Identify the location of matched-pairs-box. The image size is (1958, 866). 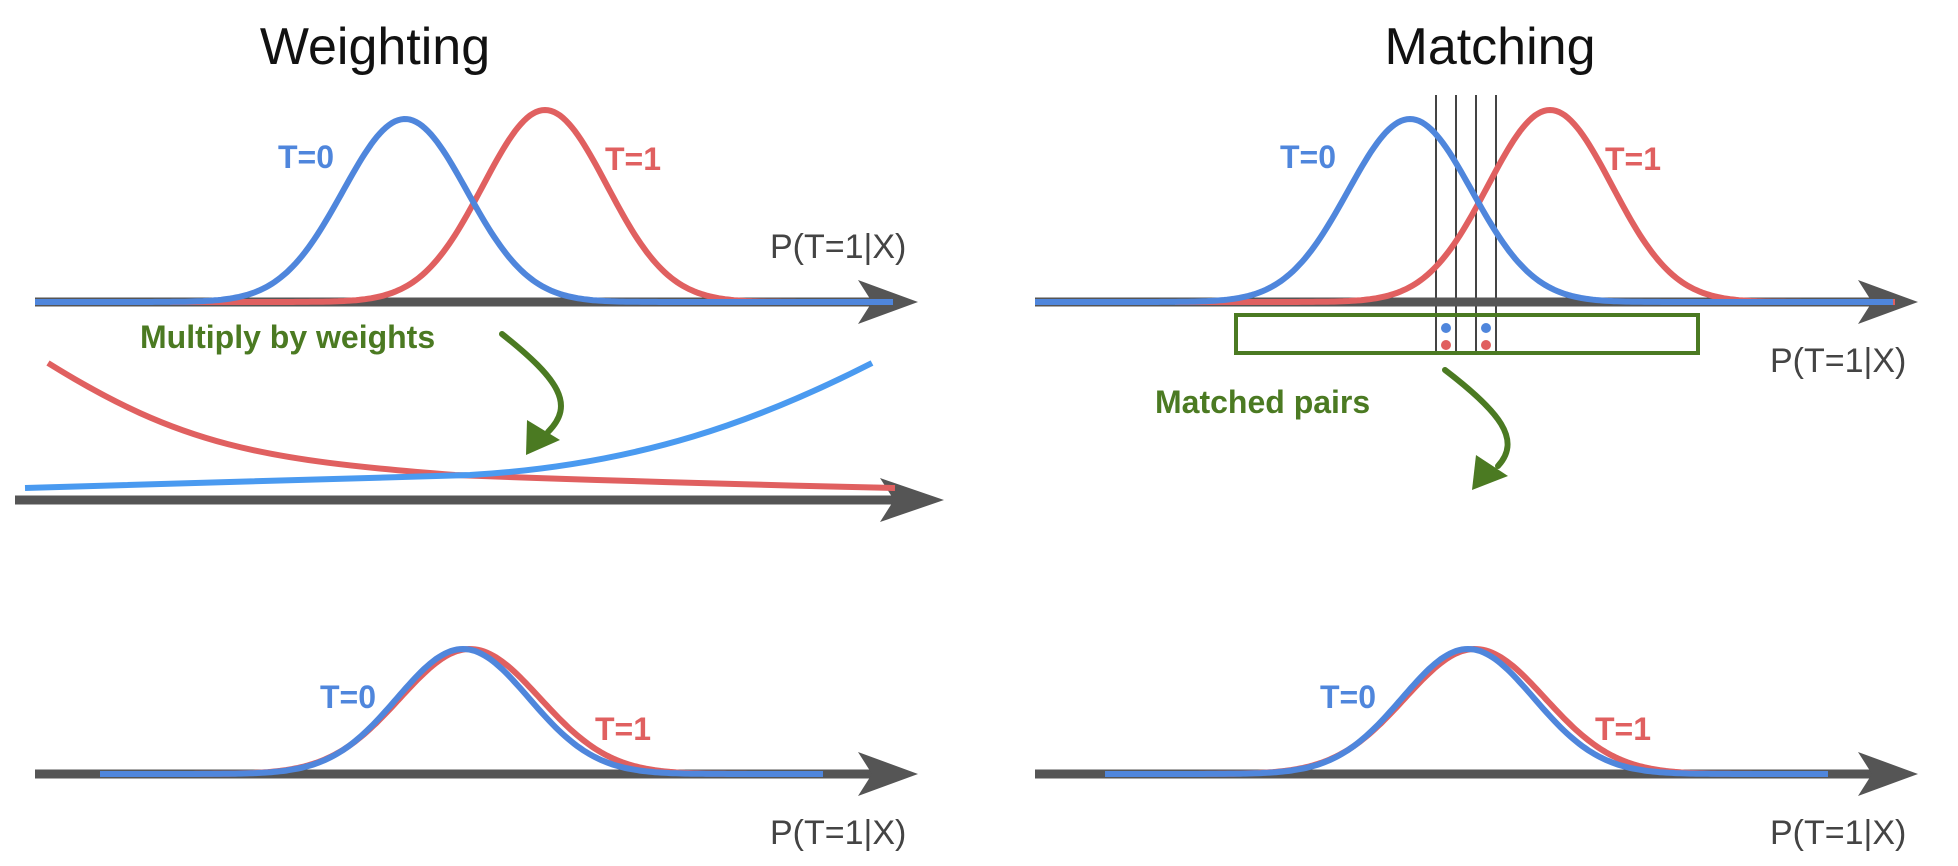
(1467, 334).